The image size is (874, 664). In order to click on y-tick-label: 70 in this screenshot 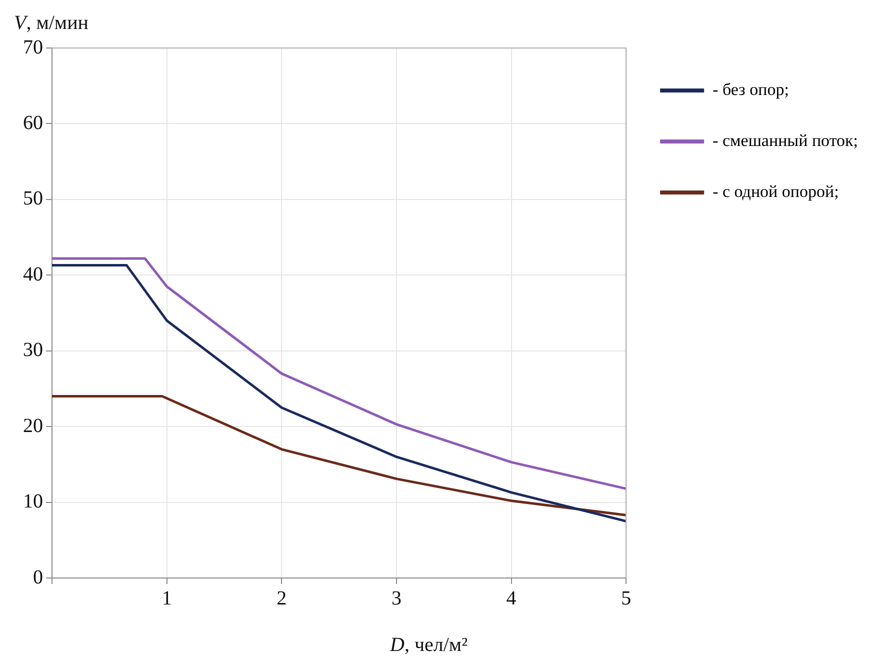, I will do `click(33, 47)`.